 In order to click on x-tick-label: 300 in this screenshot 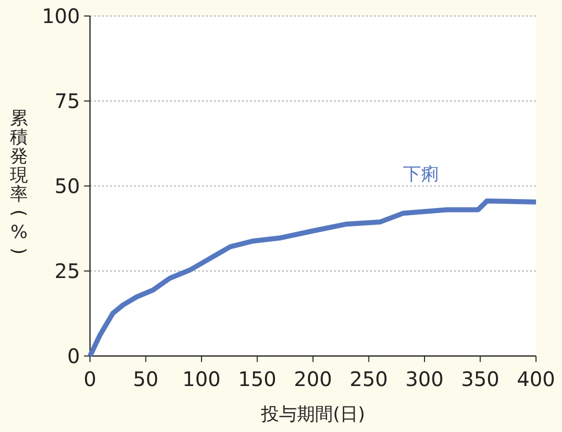, I will do `click(424, 379)`.